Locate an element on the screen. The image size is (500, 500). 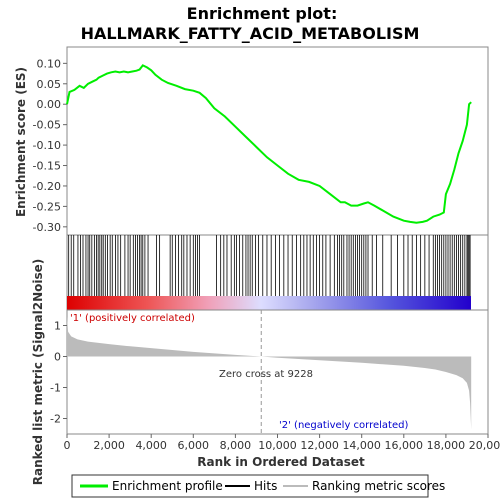
x-tick-label: 16,000 is located at coordinates (404, 445).